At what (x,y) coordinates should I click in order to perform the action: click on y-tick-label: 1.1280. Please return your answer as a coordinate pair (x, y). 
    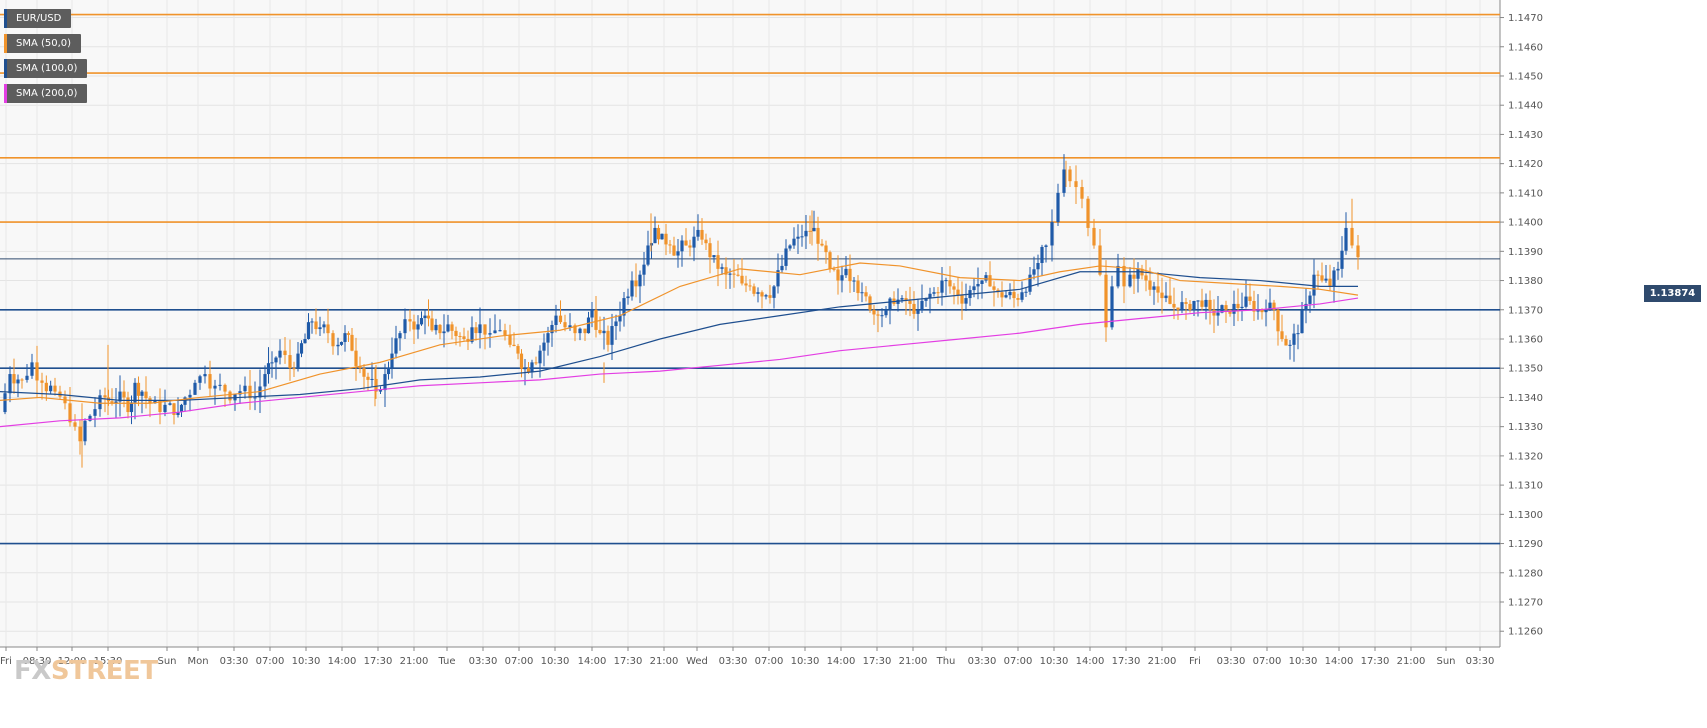
    Looking at the image, I should click on (1525, 573).